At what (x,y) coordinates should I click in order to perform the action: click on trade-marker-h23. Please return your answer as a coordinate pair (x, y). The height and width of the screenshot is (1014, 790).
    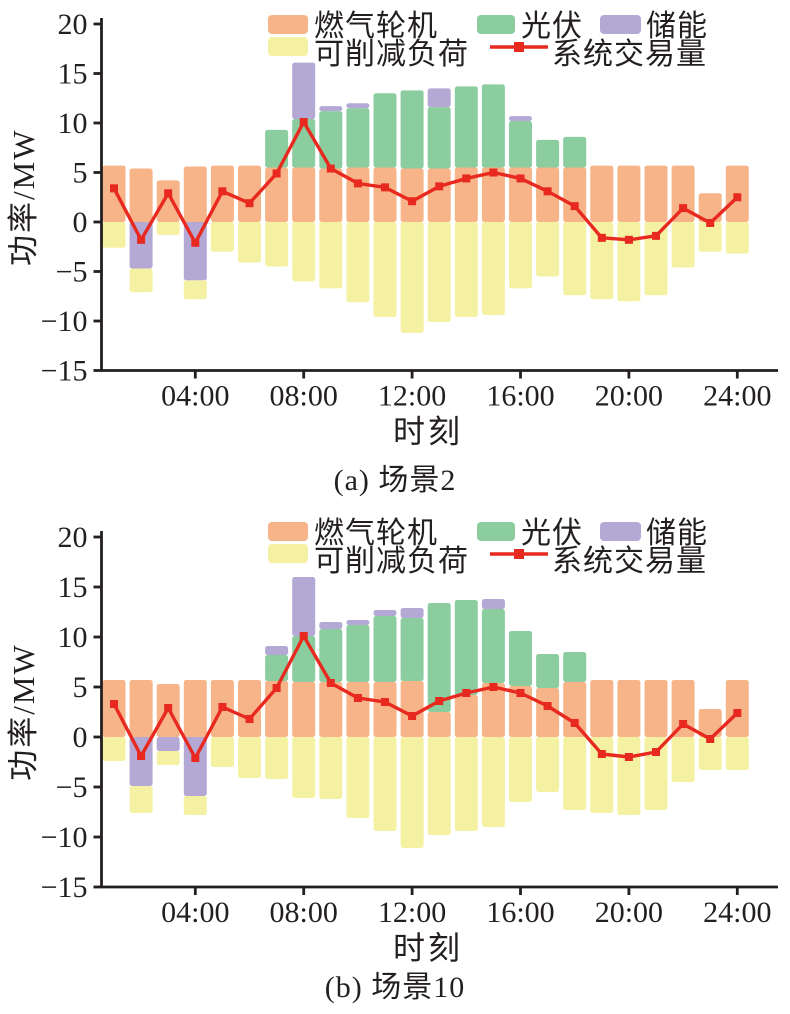
    Looking at the image, I should click on (710, 739).